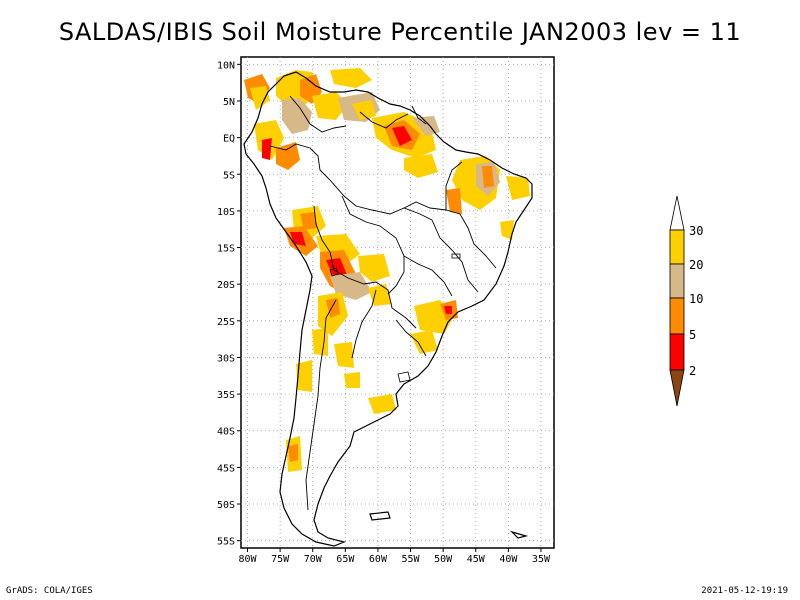 Image resolution: width=800 pixels, height=600 pixels. Describe the element at coordinates (686, 301) in the screenshot. I see `colorbar-legend: 30 20 10 5 2` at that location.